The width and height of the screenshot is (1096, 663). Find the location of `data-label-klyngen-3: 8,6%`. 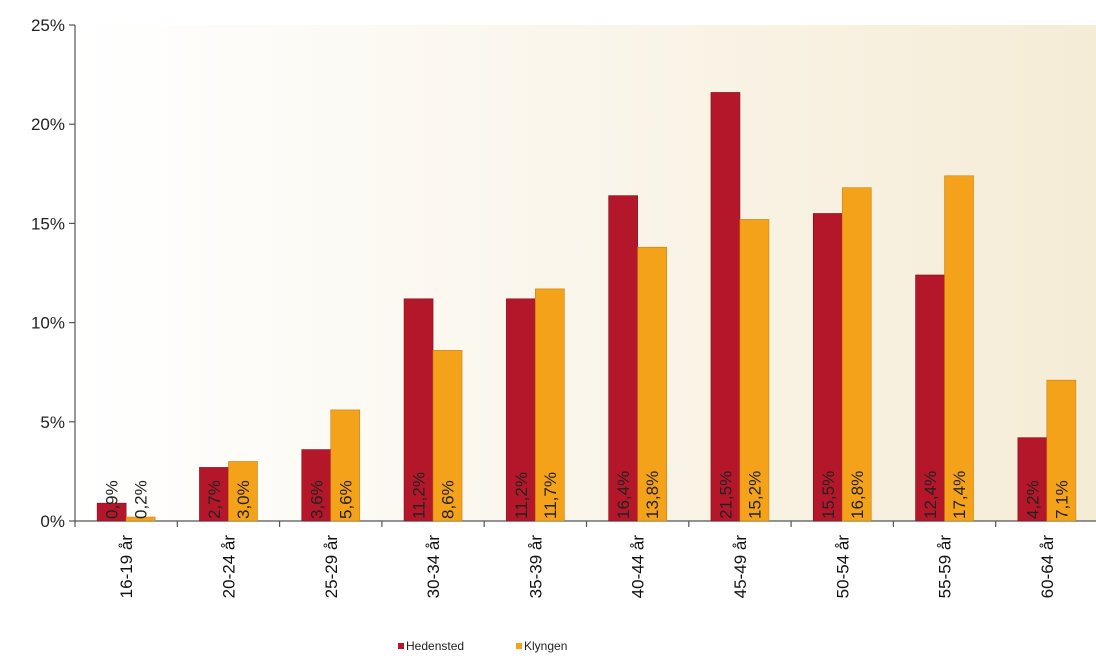

data-label-klyngen-3: 8,6% is located at coordinates (448, 499).